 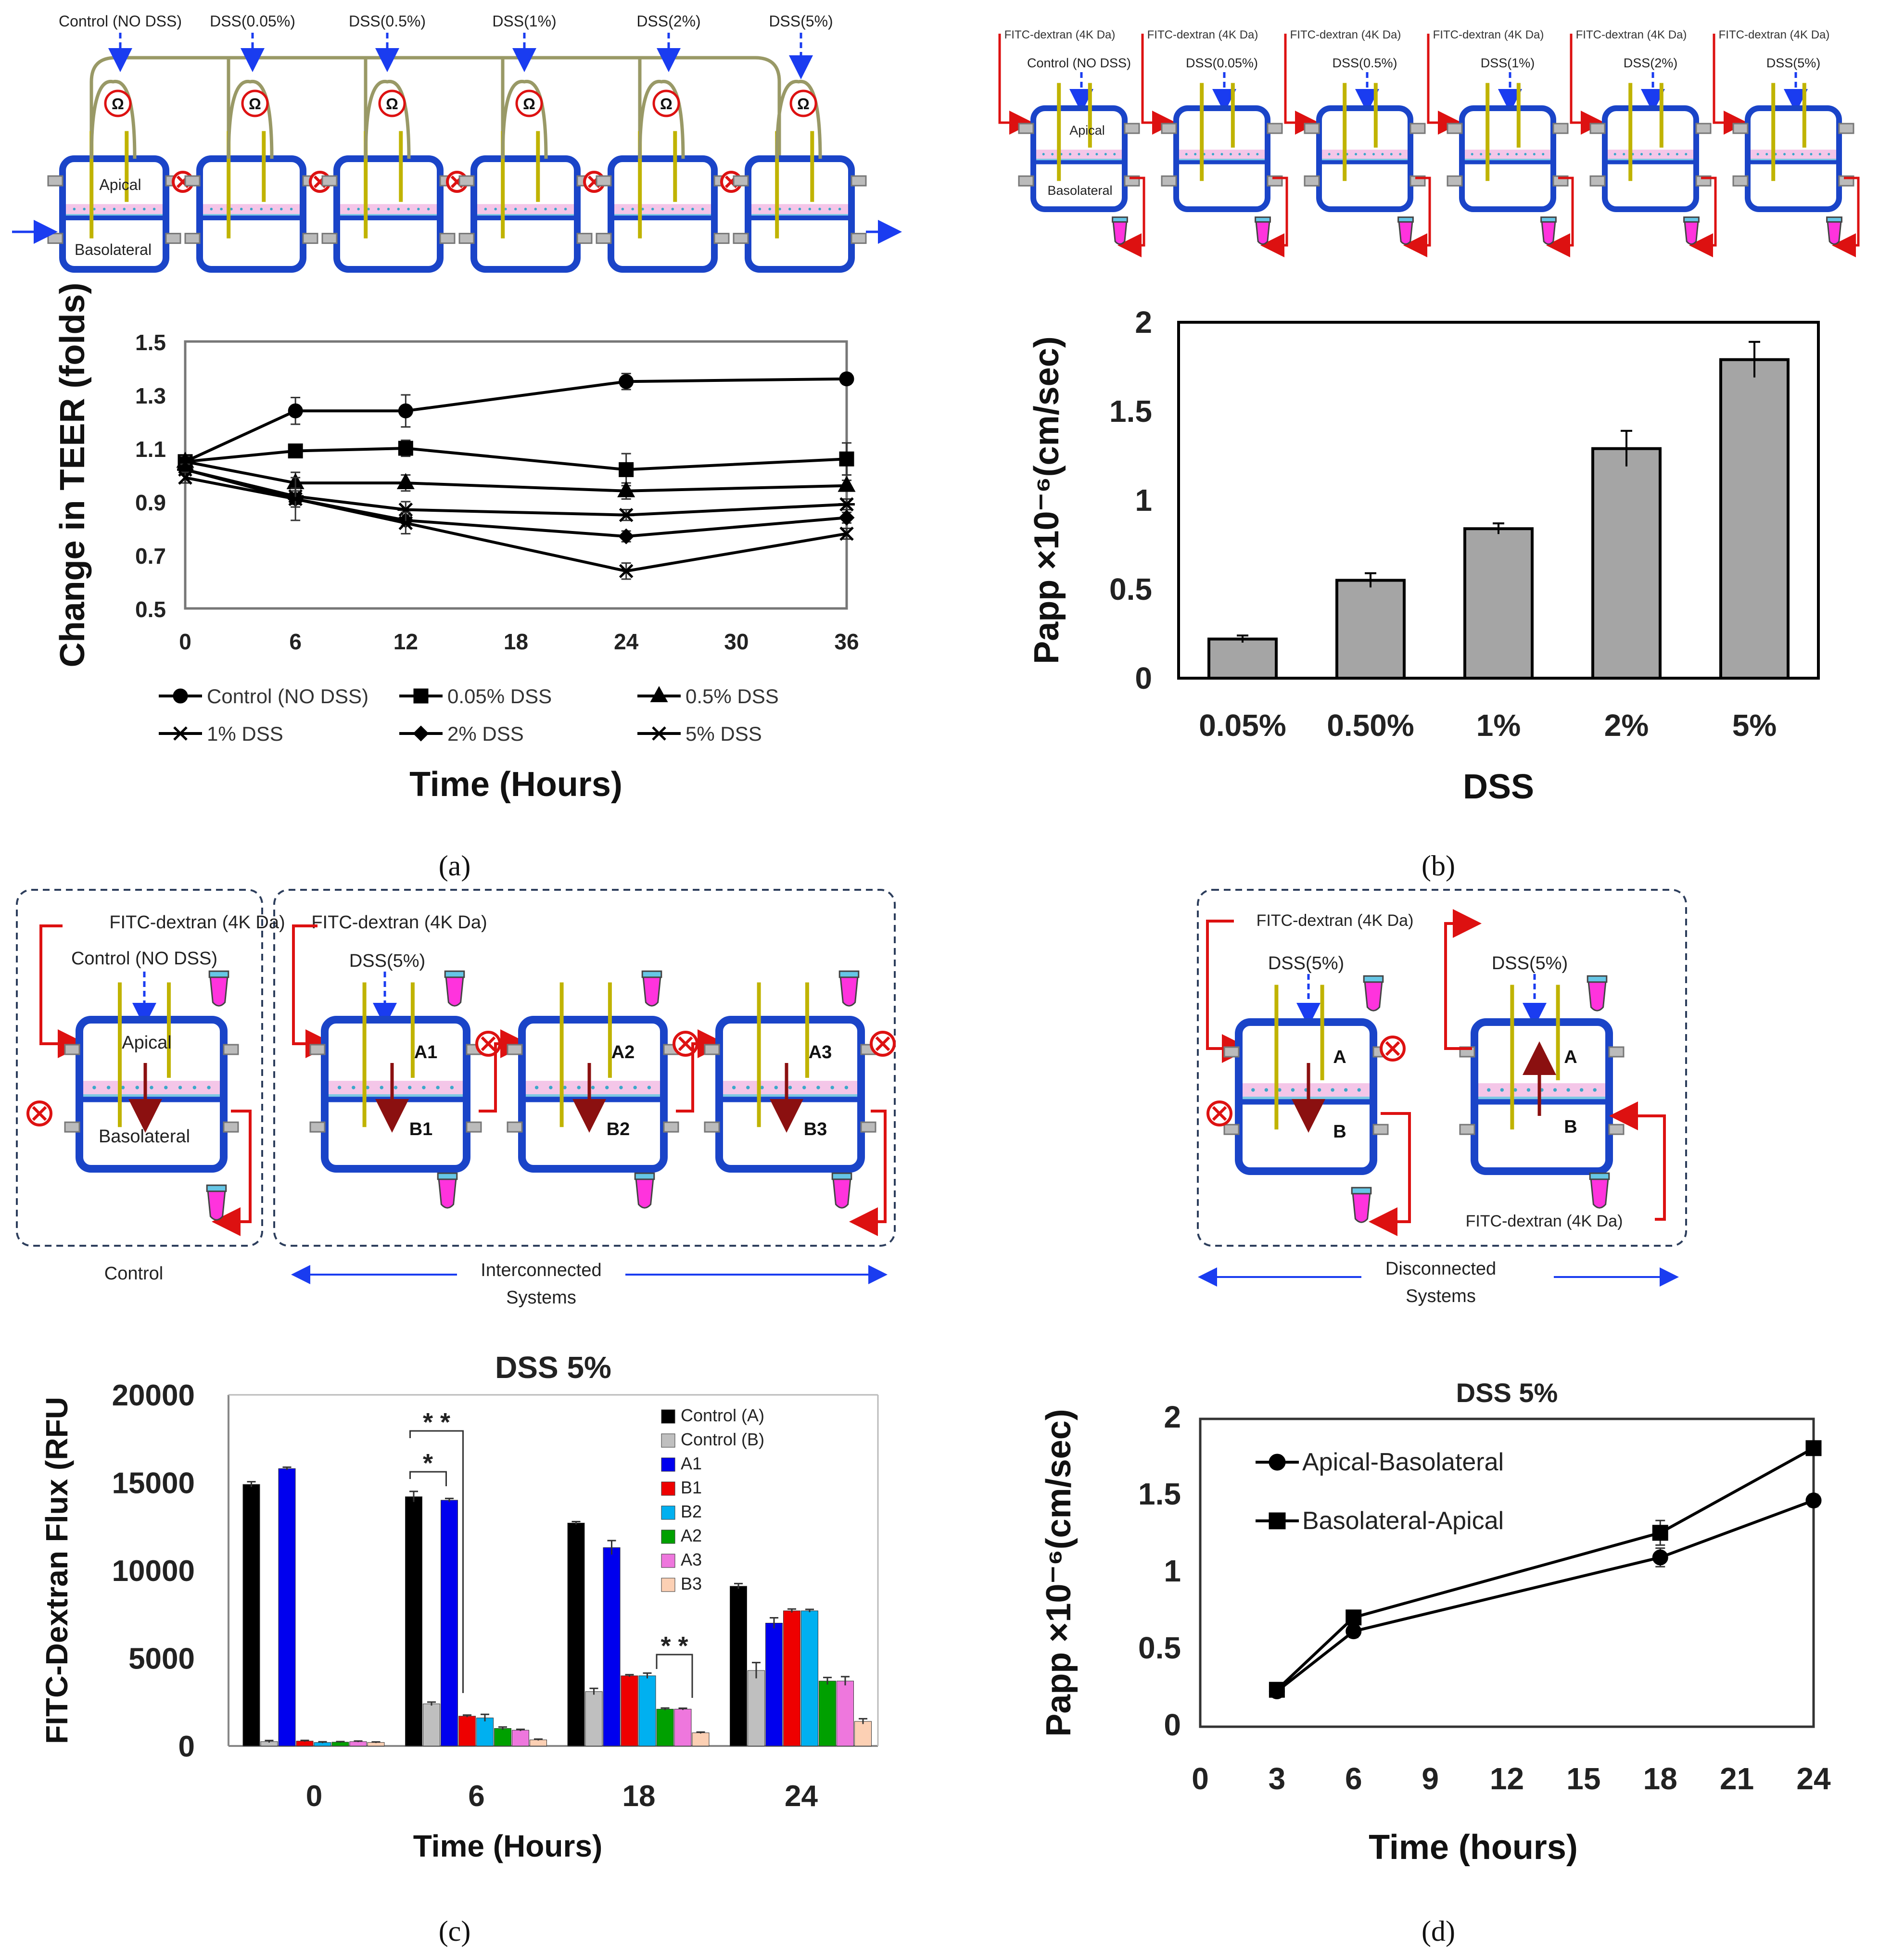 What do you see at coordinates (691, 1535) in the screenshot?
I see `legend-label: A2` at bounding box center [691, 1535].